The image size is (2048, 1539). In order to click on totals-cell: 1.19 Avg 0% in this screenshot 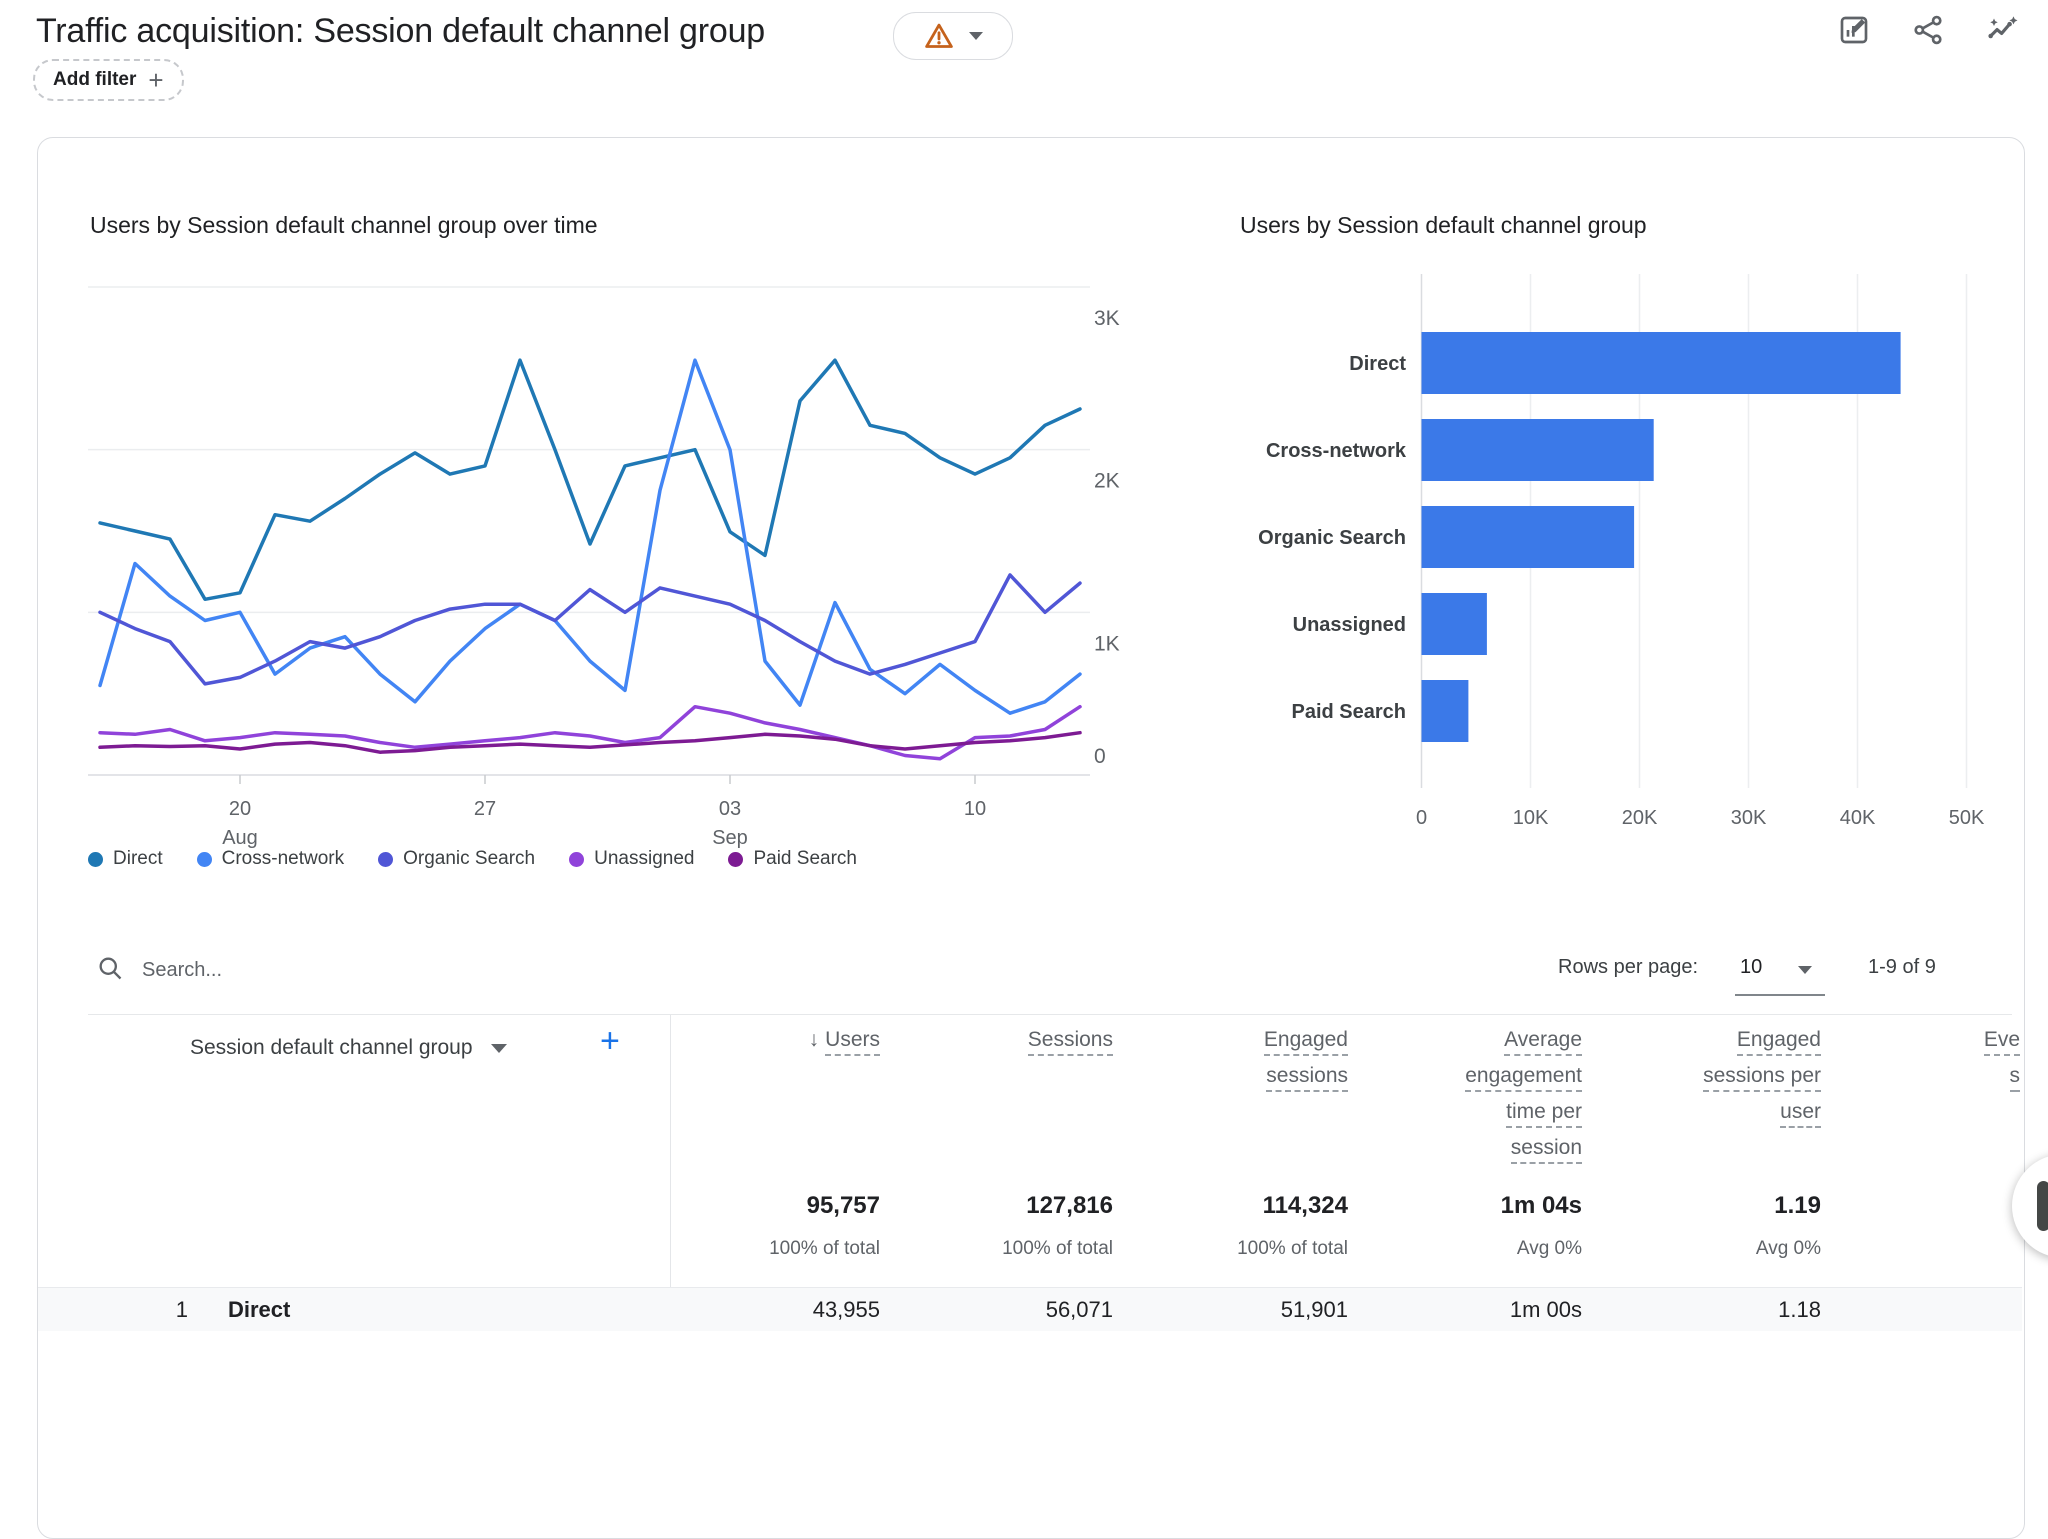, I will do `click(1701, 1226)`.